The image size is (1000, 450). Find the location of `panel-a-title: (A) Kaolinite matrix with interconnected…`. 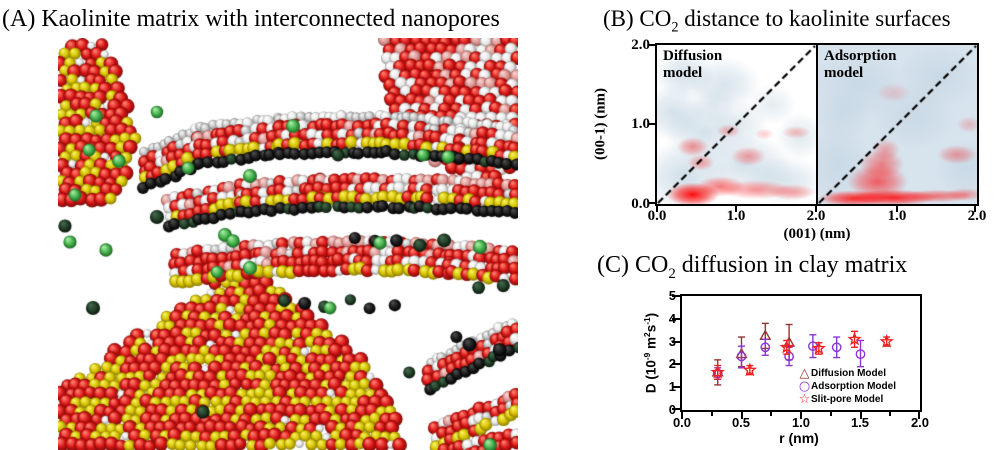

panel-a-title: (A) Kaolinite matrix with interconnected… is located at coordinates (251, 19).